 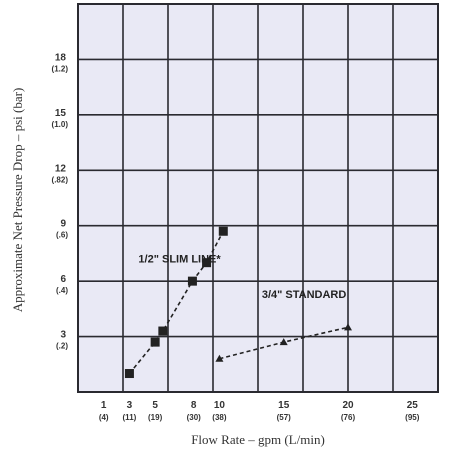 What do you see at coordinates (104, 417) in the screenshot?
I see `x-tick-sublabel: (4)` at bounding box center [104, 417].